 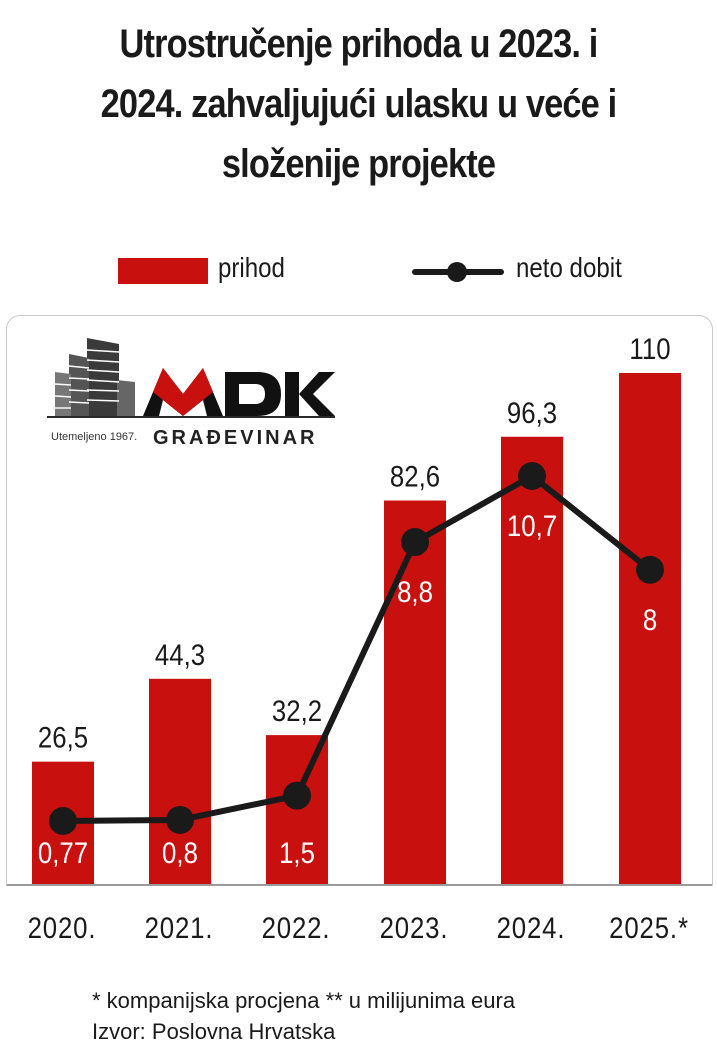 What do you see at coordinates (569, 267) in the screenshot?
I see `legend-net-profit-label: neto dobit` at bounding box center [569, 267].